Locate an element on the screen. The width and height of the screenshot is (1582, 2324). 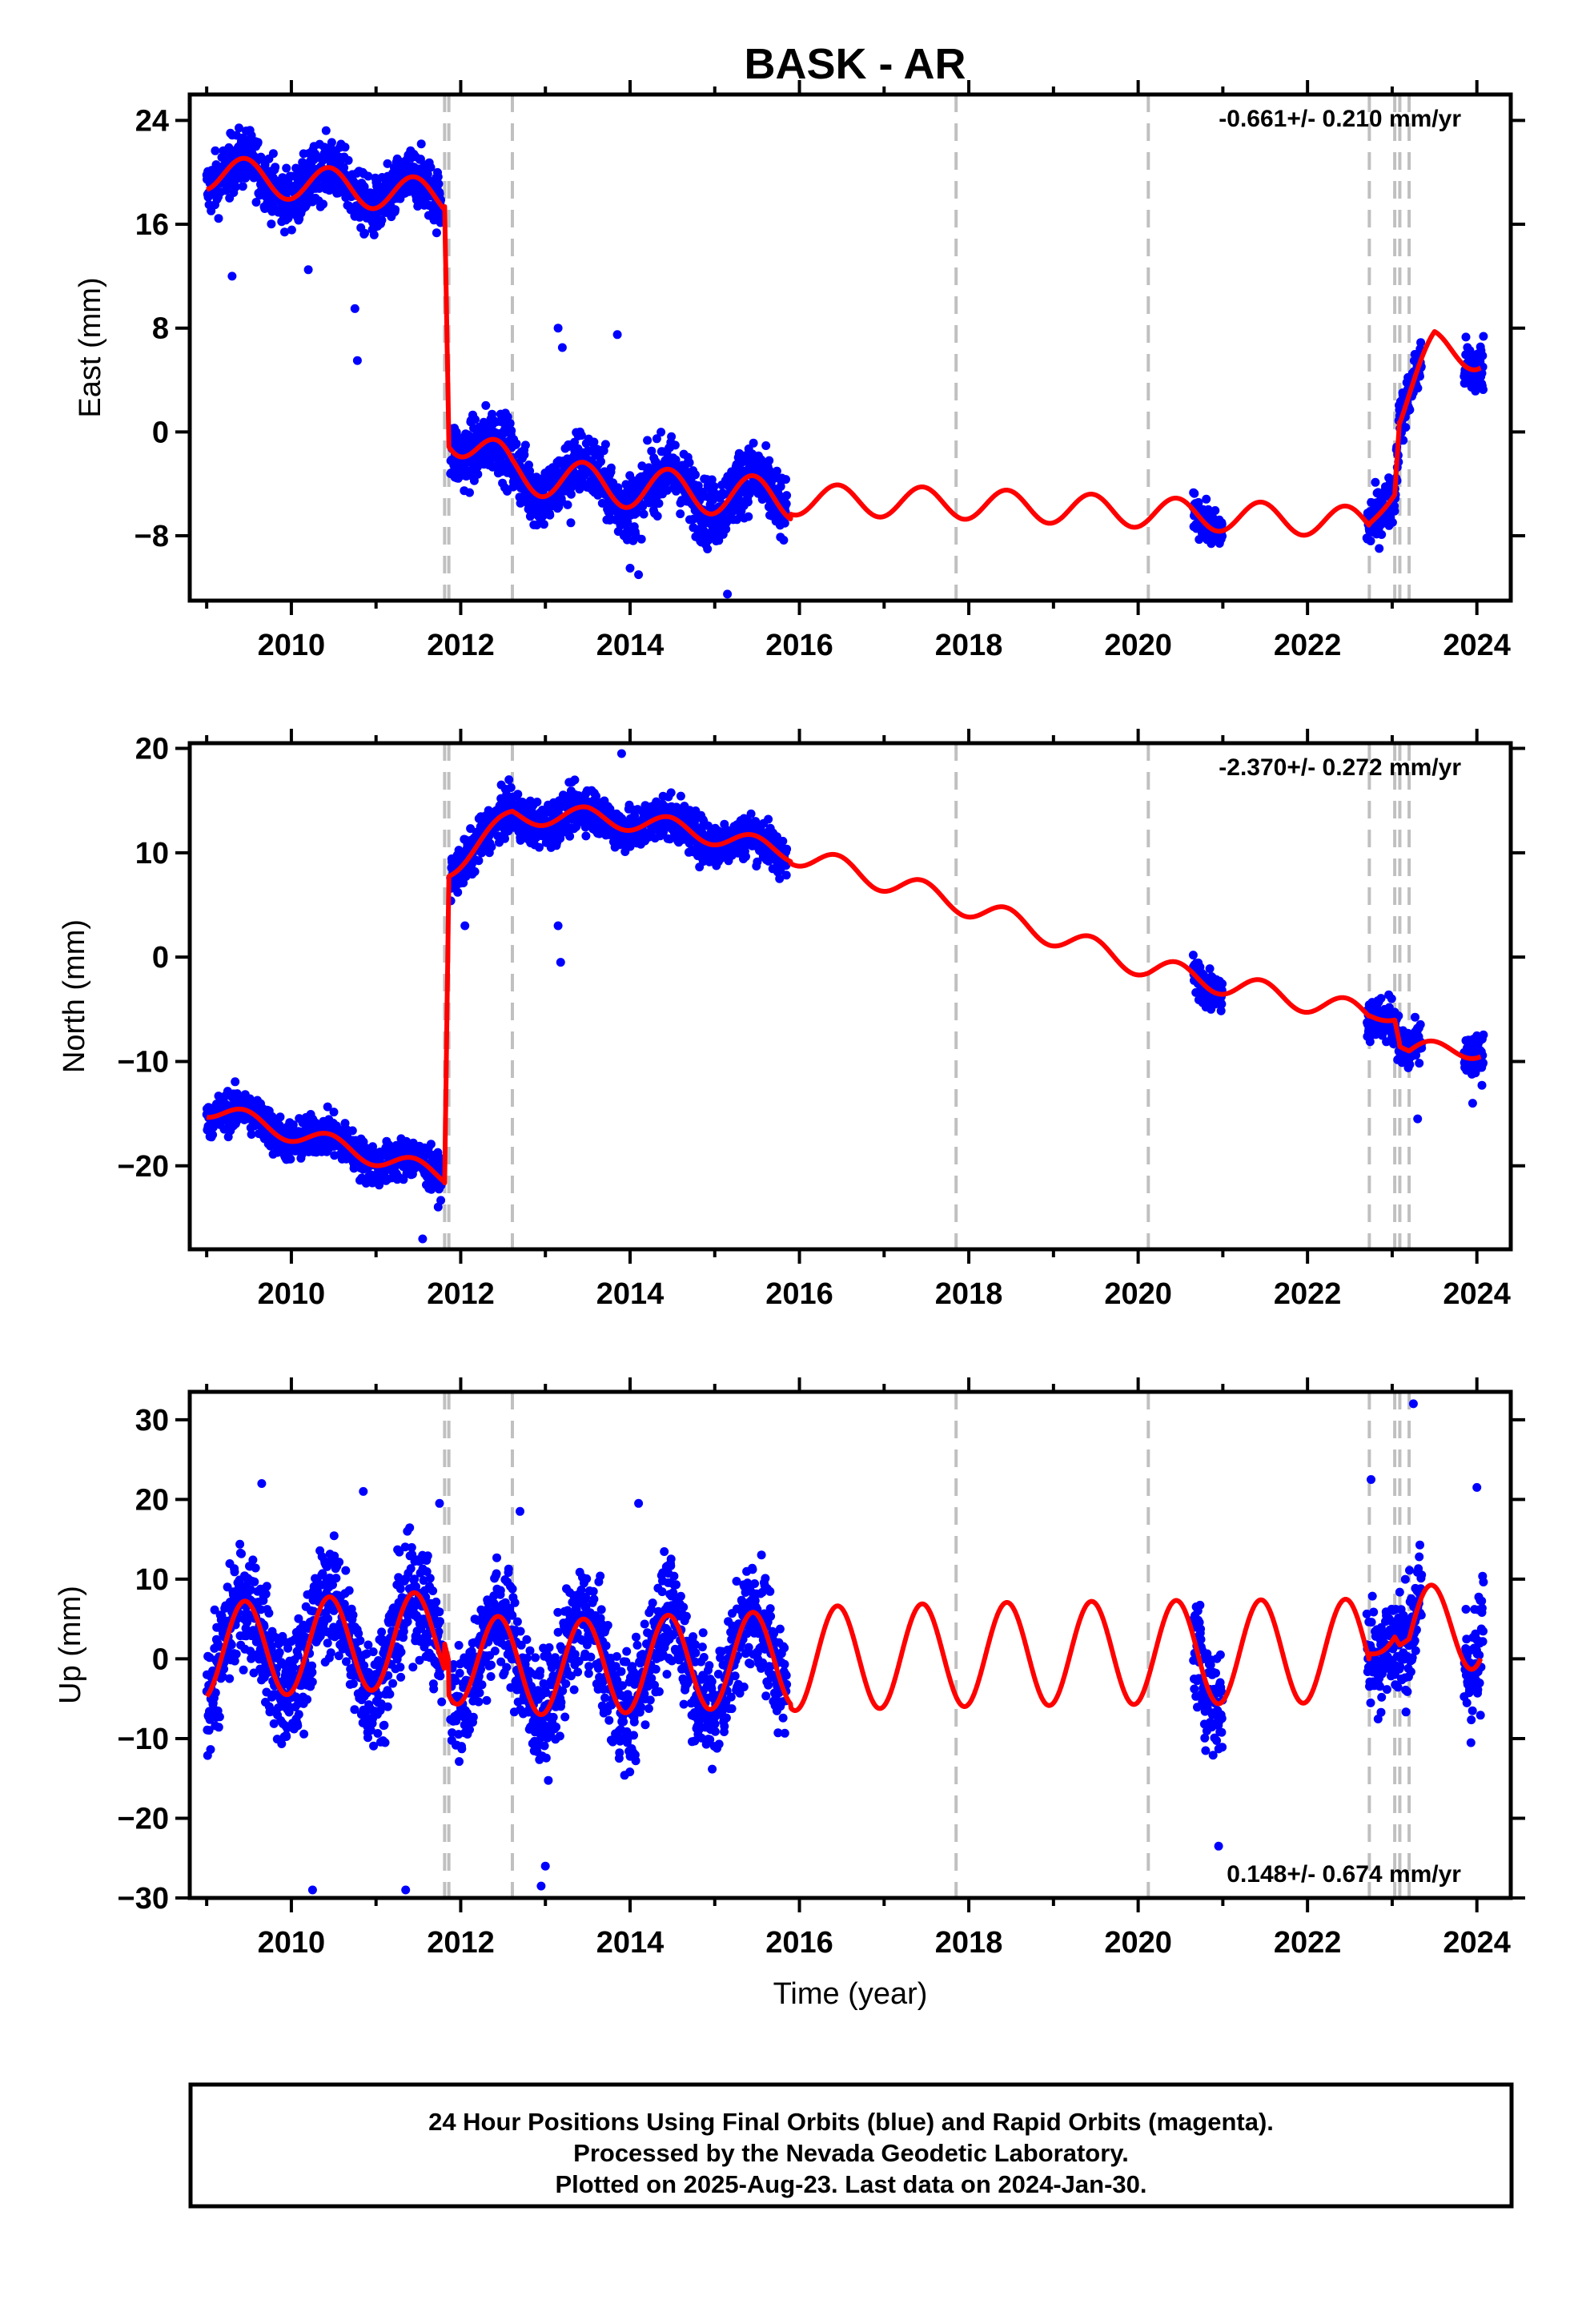
north-ytick-label: 10 is located at coordinates (152, 853).